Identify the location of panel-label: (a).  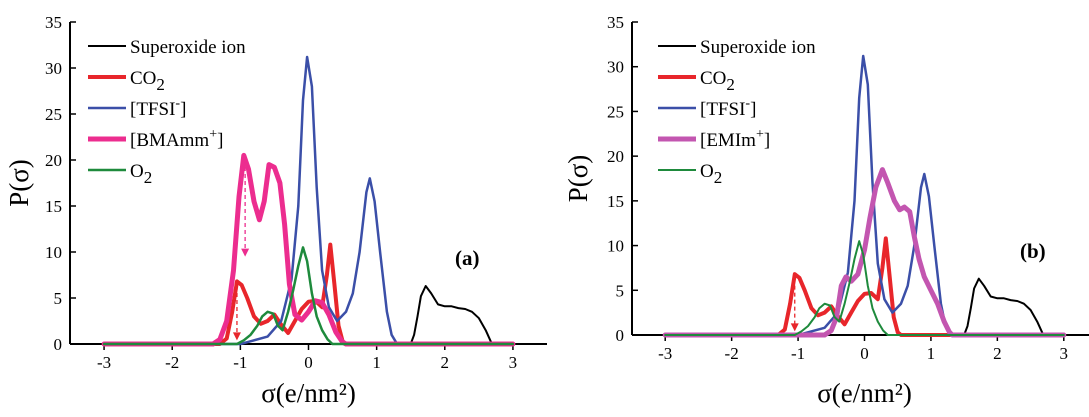
(467, 258).